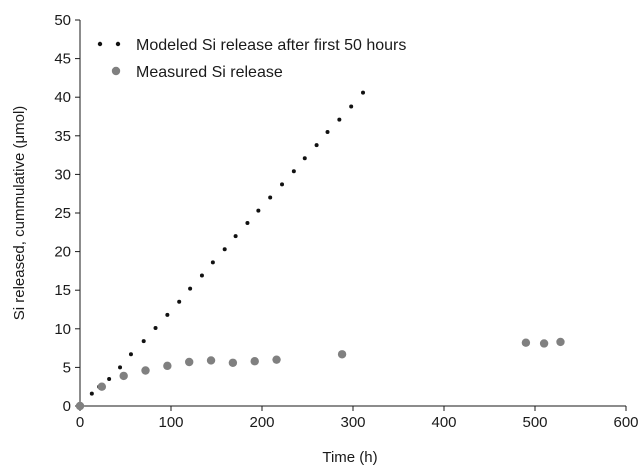 The image size is (639, 469). What do you see at coordinates (209, 72) in the screenshot?
I see `legend-label-measured: Measured Si release` at bounding box center [209, 72].